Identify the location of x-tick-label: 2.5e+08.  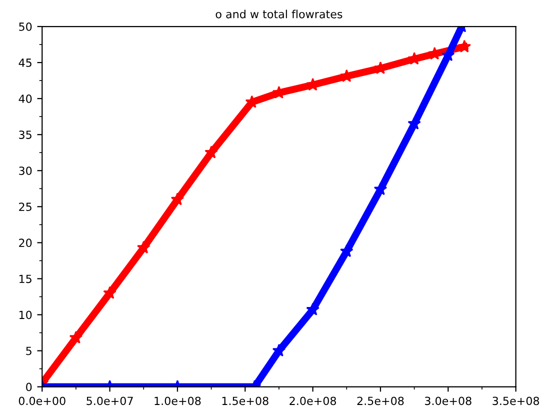
(380, 401).